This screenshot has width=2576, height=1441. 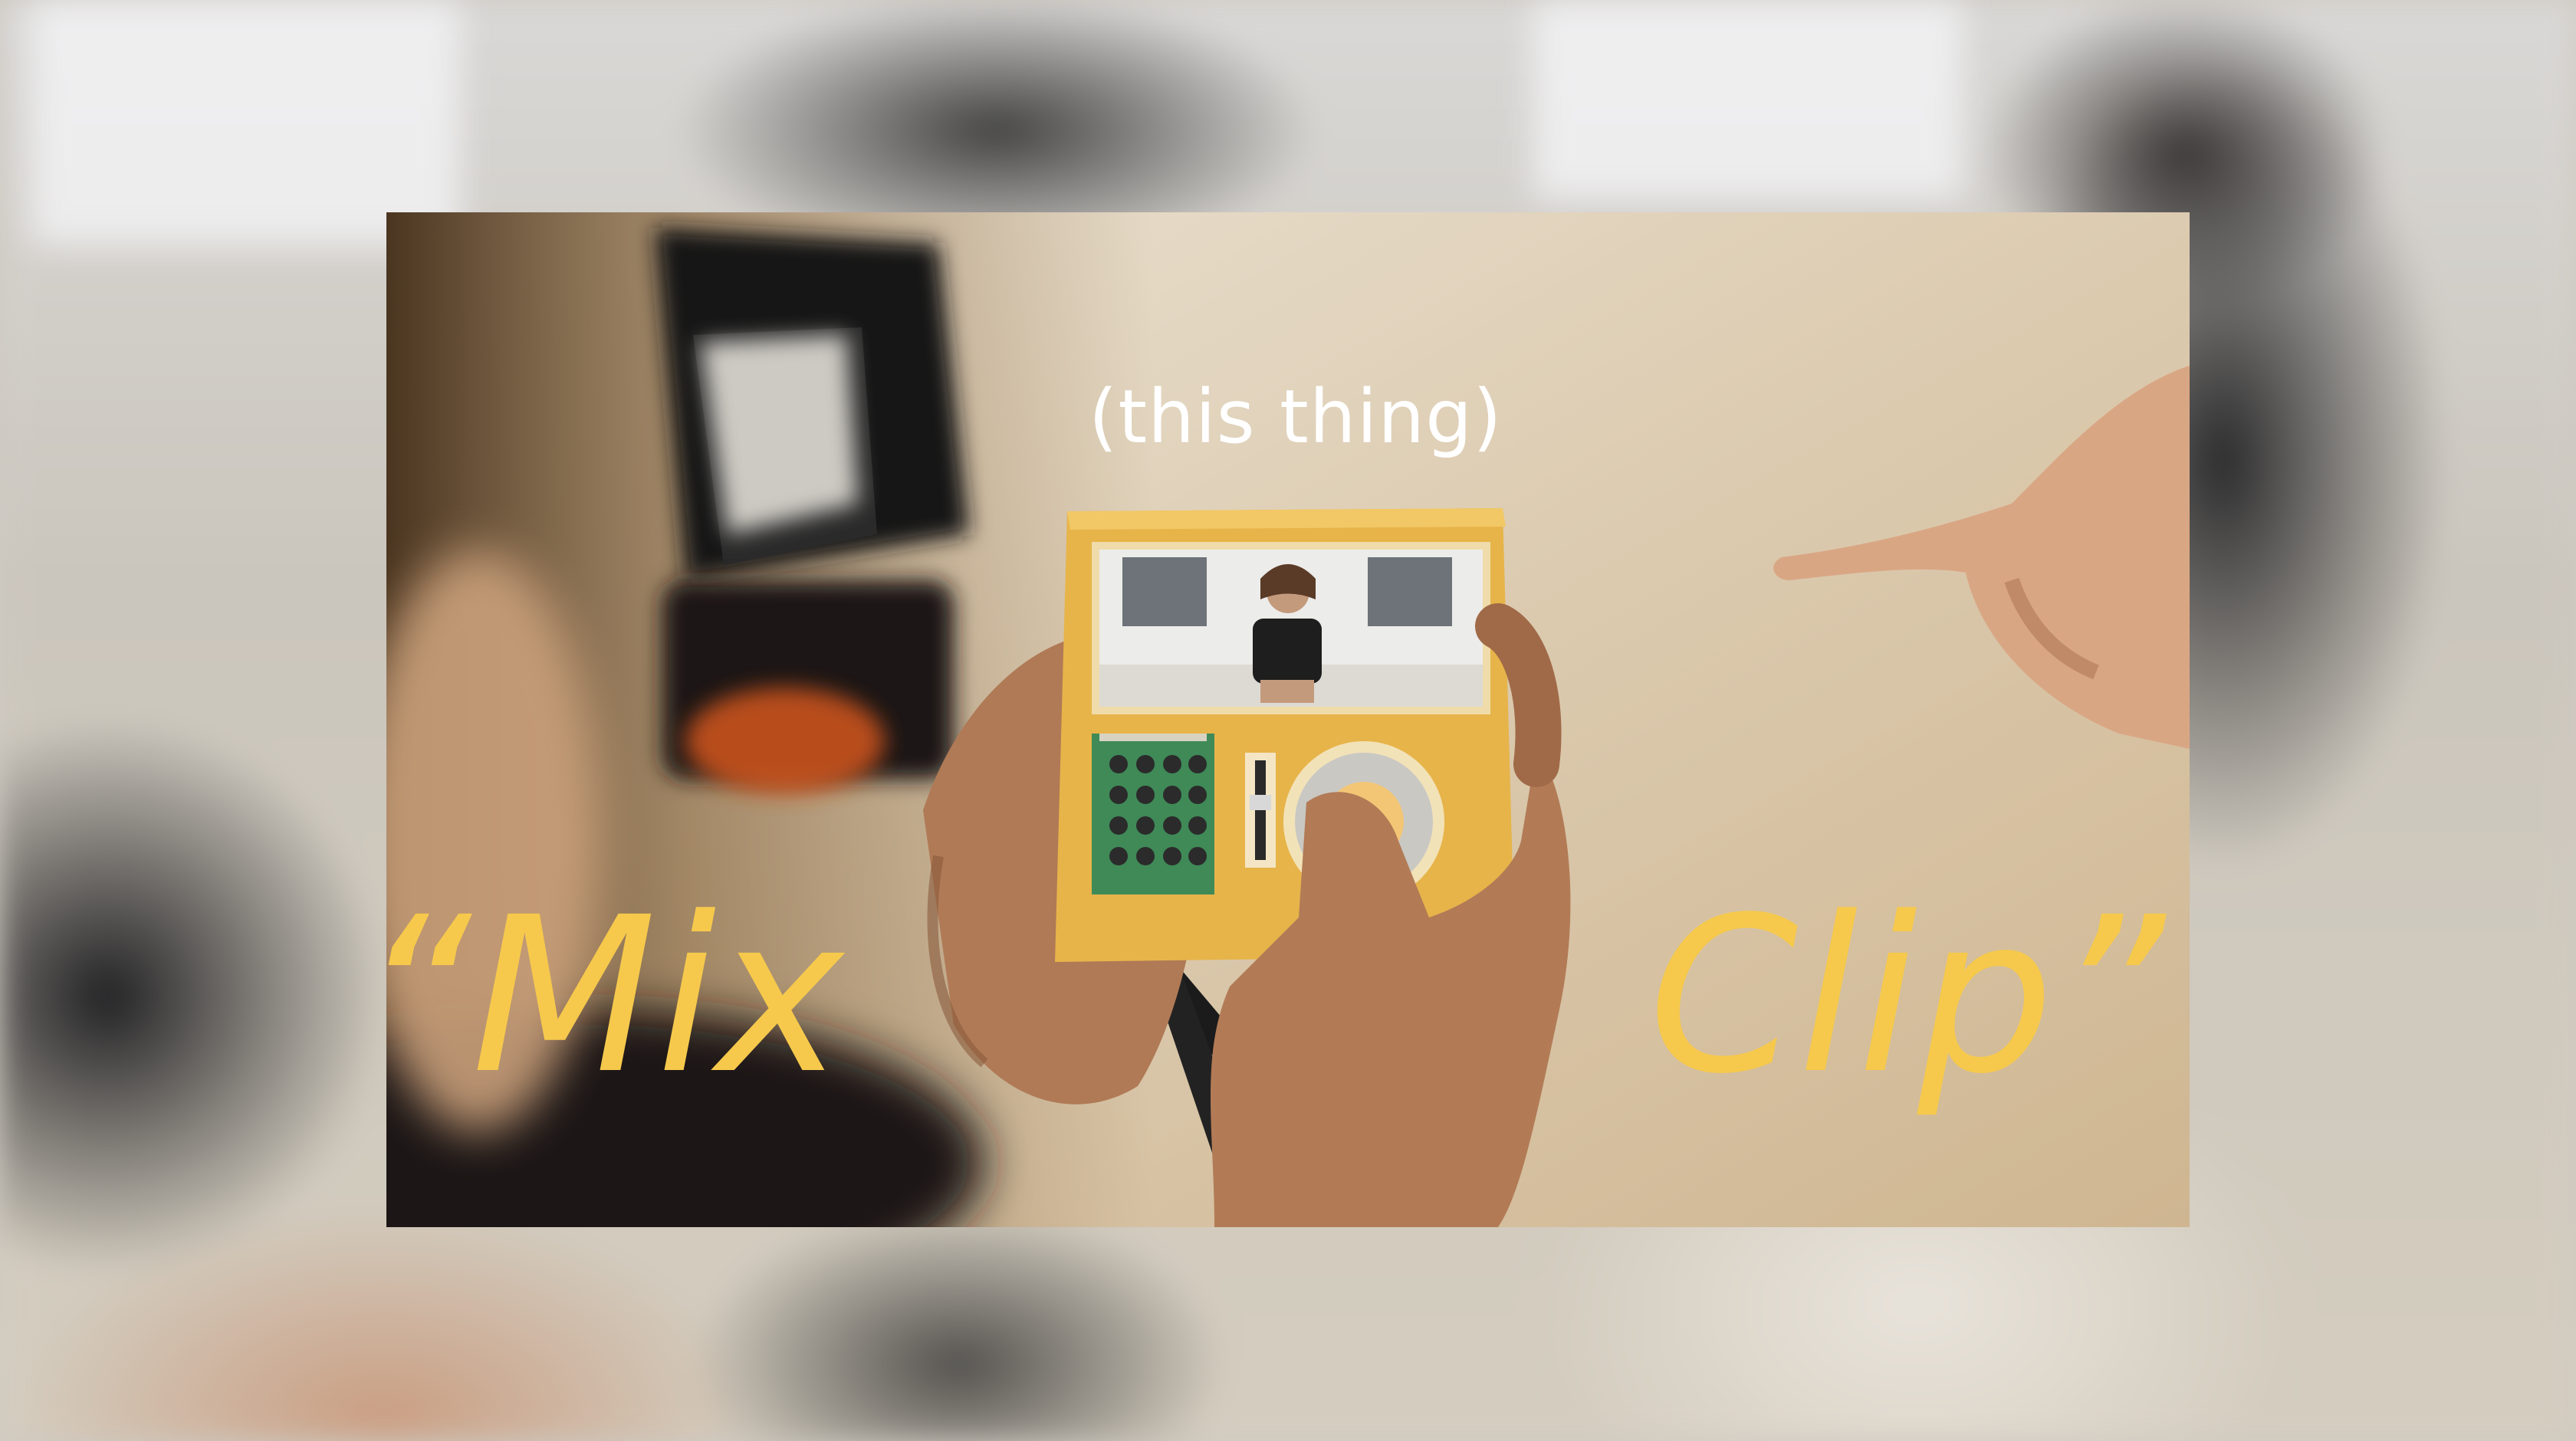 What do you see at coordinates (1906, 996) in the screenshot?
I see `caption-word-right: Clip”` at bounding box center [1906, 996].